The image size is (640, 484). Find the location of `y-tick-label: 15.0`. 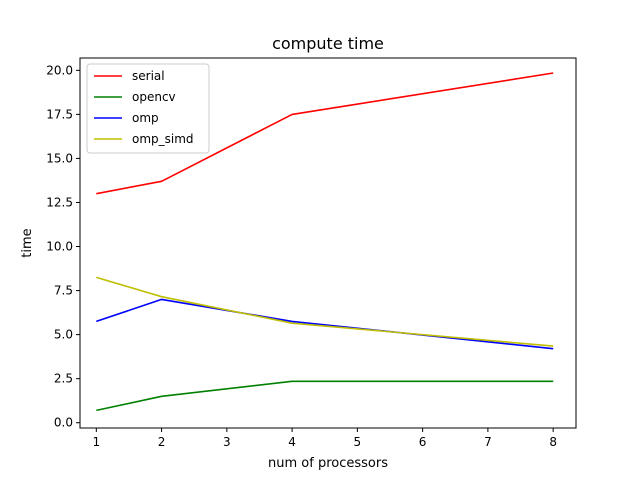

y-tick-label: 15.0 is located at coordinates (59, 158).